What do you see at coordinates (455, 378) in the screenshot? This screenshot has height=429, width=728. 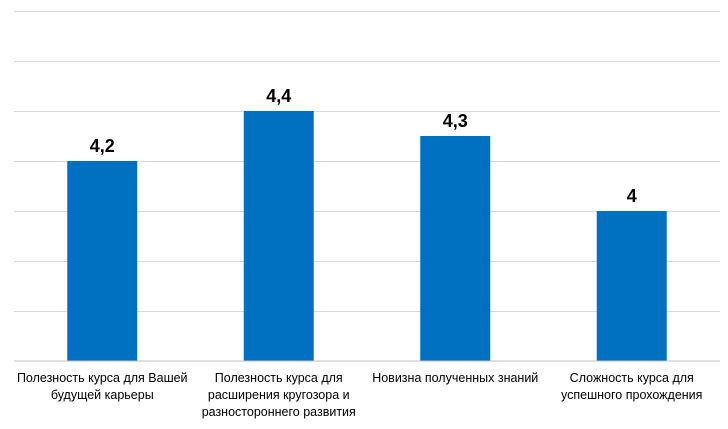 I see `category-label: Новизна полученных знаний` at bounding box center [455, 378].